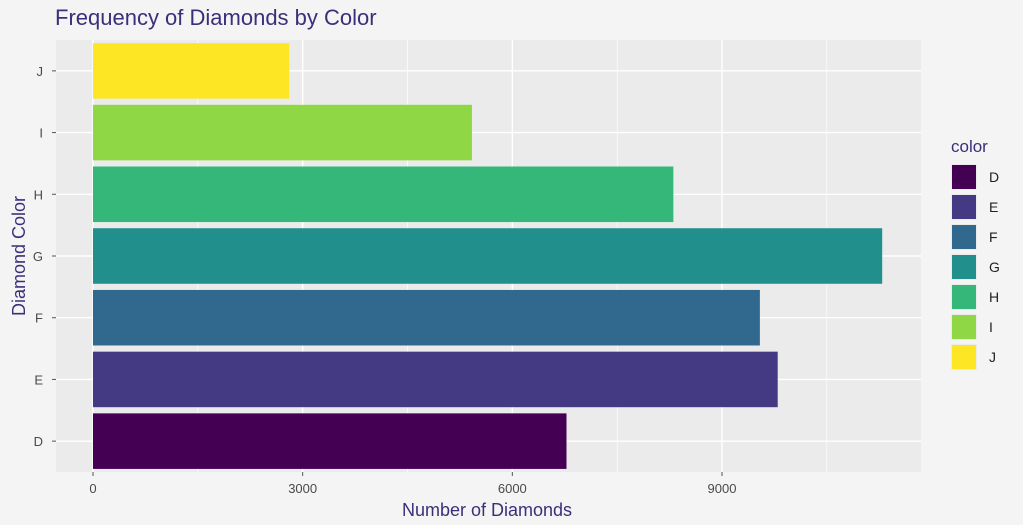  Describe the element at coordinates (282, 132) in the screenshot. I see `bar-I` at that location.